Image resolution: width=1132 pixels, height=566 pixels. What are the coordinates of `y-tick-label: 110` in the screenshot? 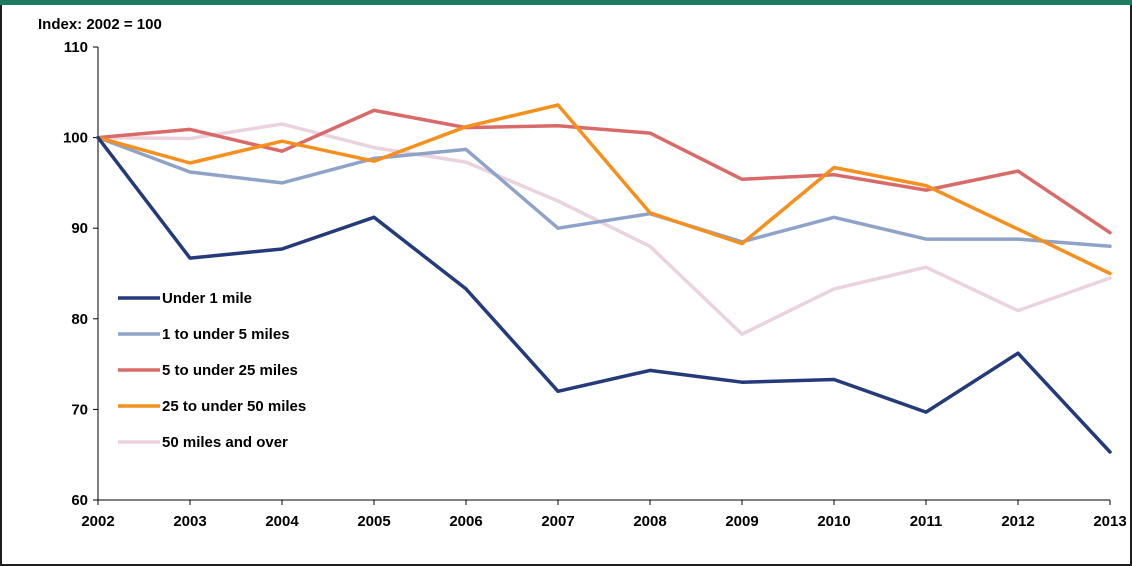 It's located at (76, 47).